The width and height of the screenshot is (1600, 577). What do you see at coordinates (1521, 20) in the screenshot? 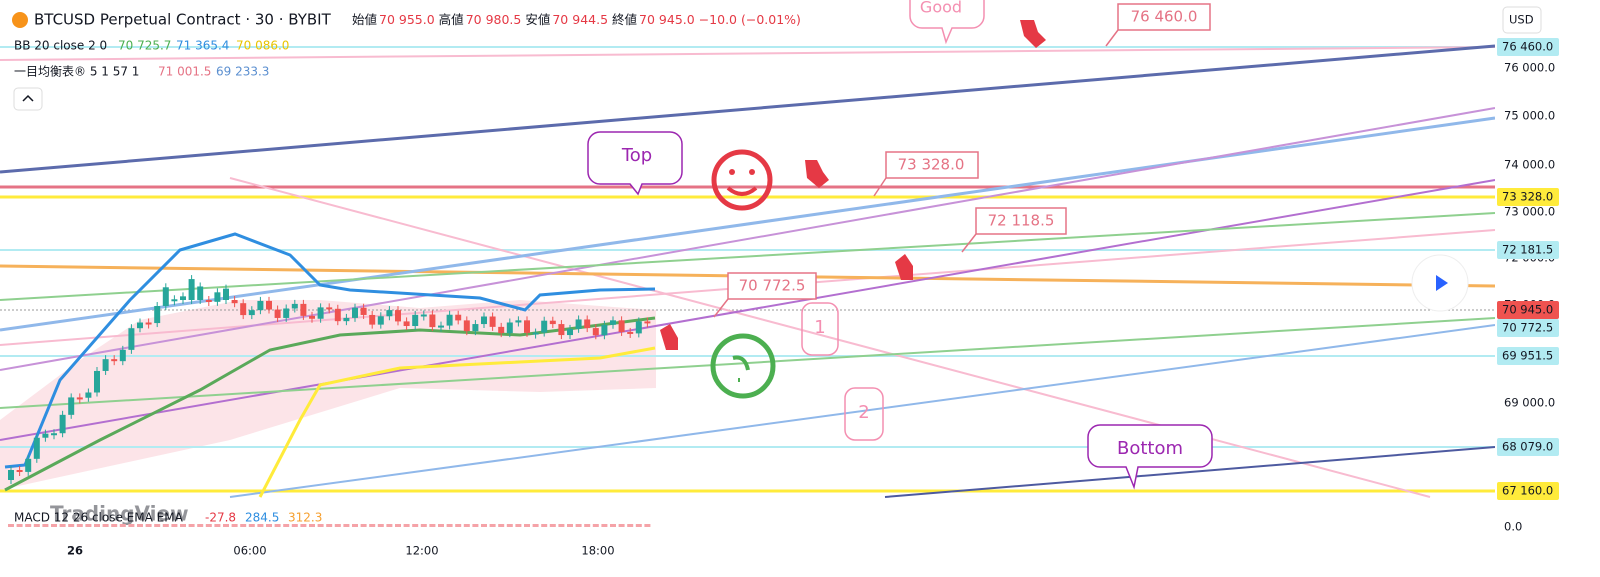
I see `currency: USD` at bounding box center [1521, 20].